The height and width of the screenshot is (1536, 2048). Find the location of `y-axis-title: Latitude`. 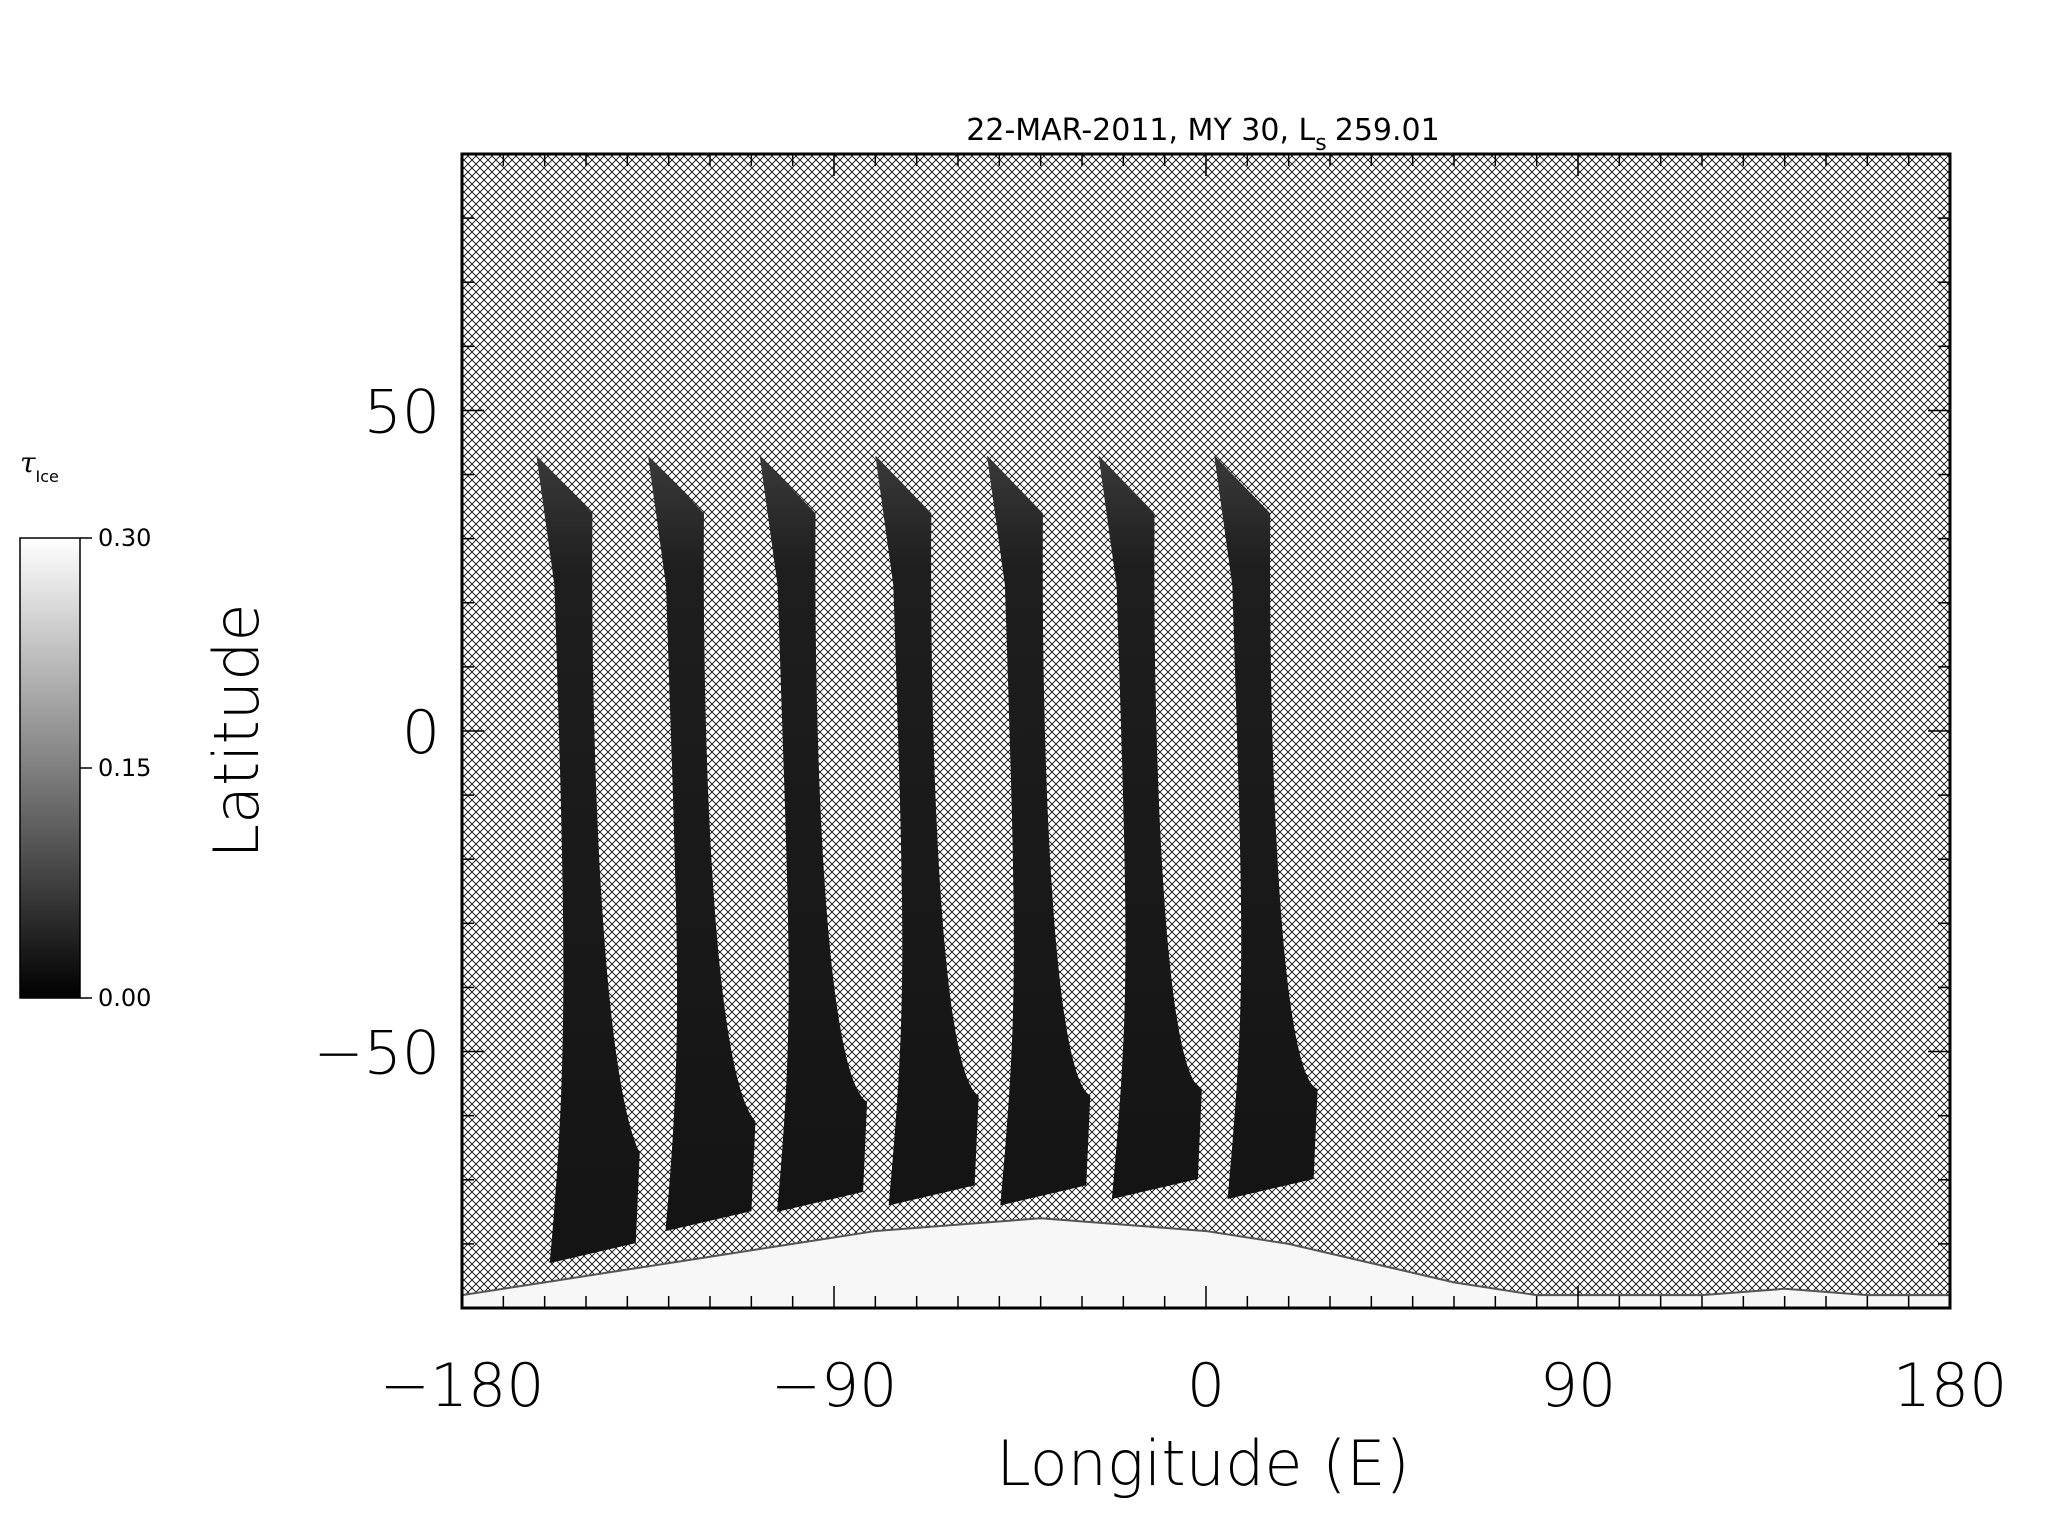

y-axis-title: Latitude is located at coordinates (236, 730).